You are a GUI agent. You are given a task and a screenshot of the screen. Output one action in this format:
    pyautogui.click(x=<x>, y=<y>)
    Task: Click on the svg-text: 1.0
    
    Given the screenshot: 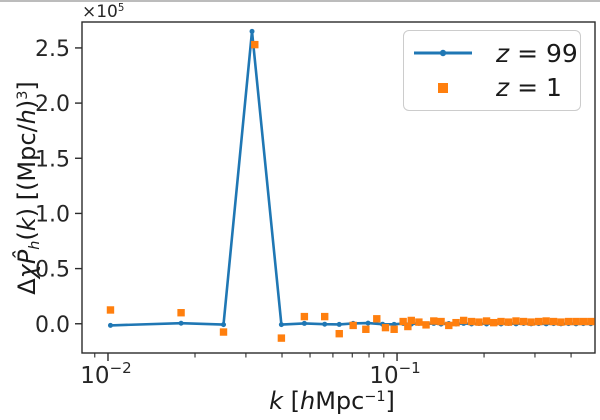 What is the action you would take?
    pyautogui.click(x=52, y=214)
    